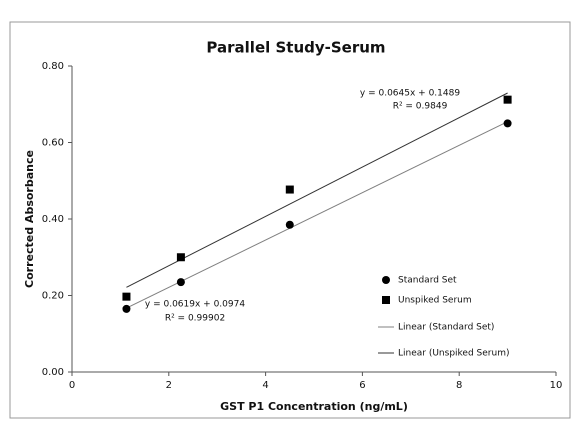  What do you see at coordinates (314, 406) in the screenshot?
I see `x-axis-title: GST P1 Concentration (ng/mL)` at bounding box center [314, 406].